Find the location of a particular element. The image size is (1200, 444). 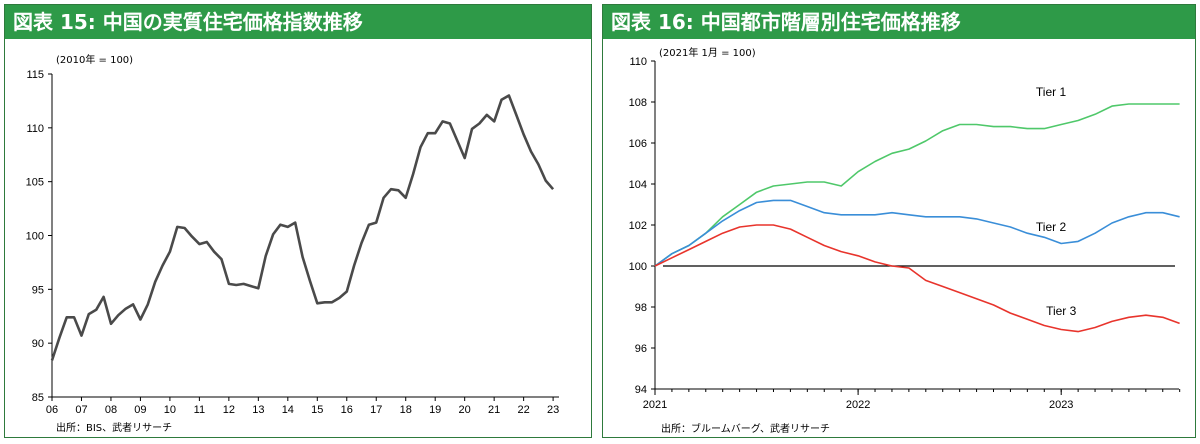

x-tick-label: 23 is located at coordinates (553, 410).